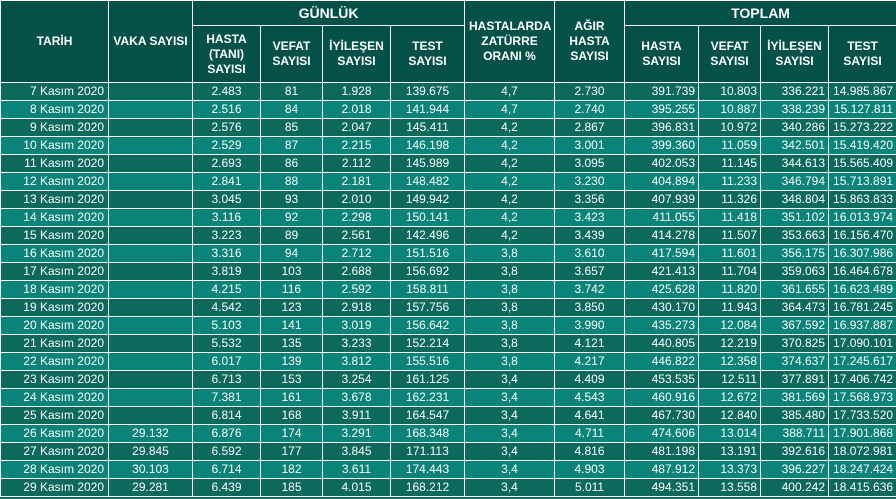 This screenshot has width=896, height=499. I want to click on header-tarih: TARİH, so click(54, 41).